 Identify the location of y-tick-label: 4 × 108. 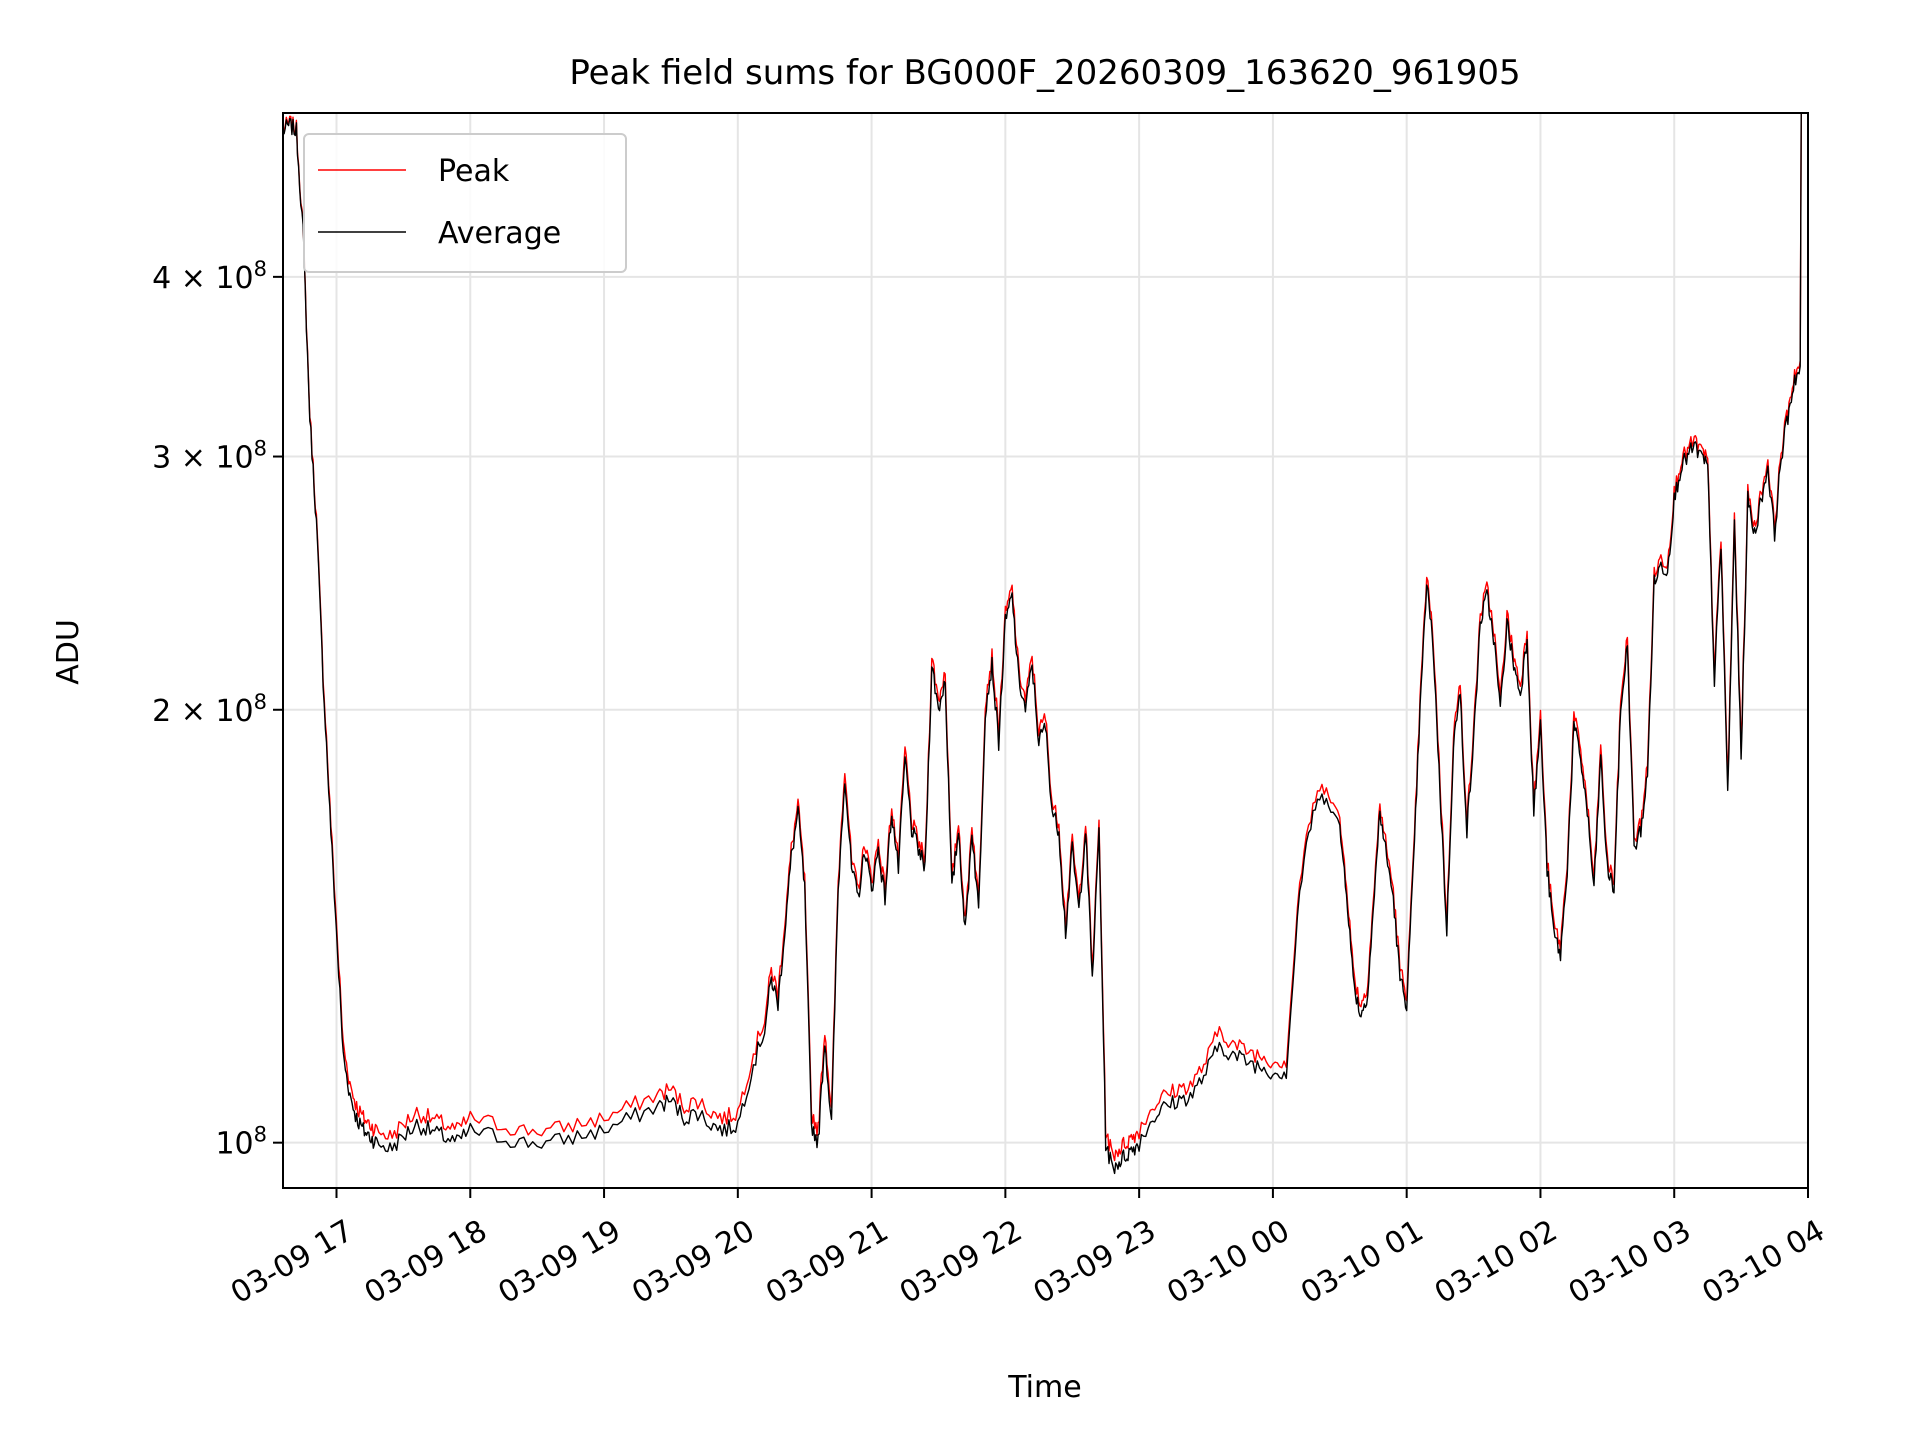
(209, 276).